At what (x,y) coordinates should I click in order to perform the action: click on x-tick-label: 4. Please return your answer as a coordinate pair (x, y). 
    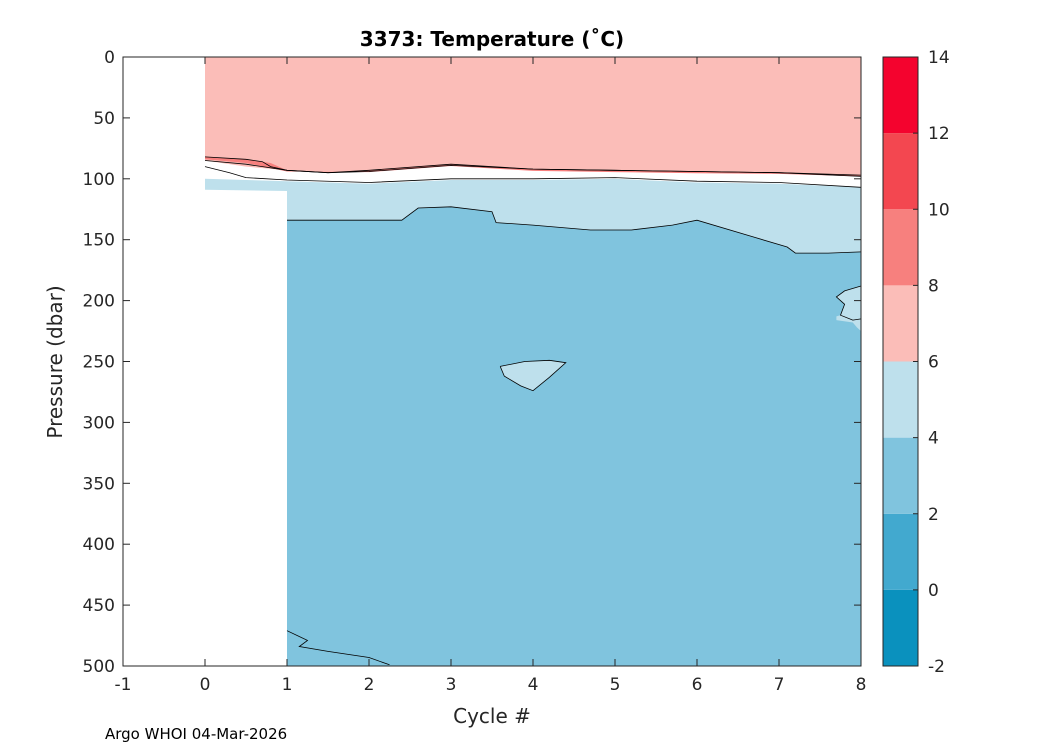
    Looking at the image, I should click on (533, 685).